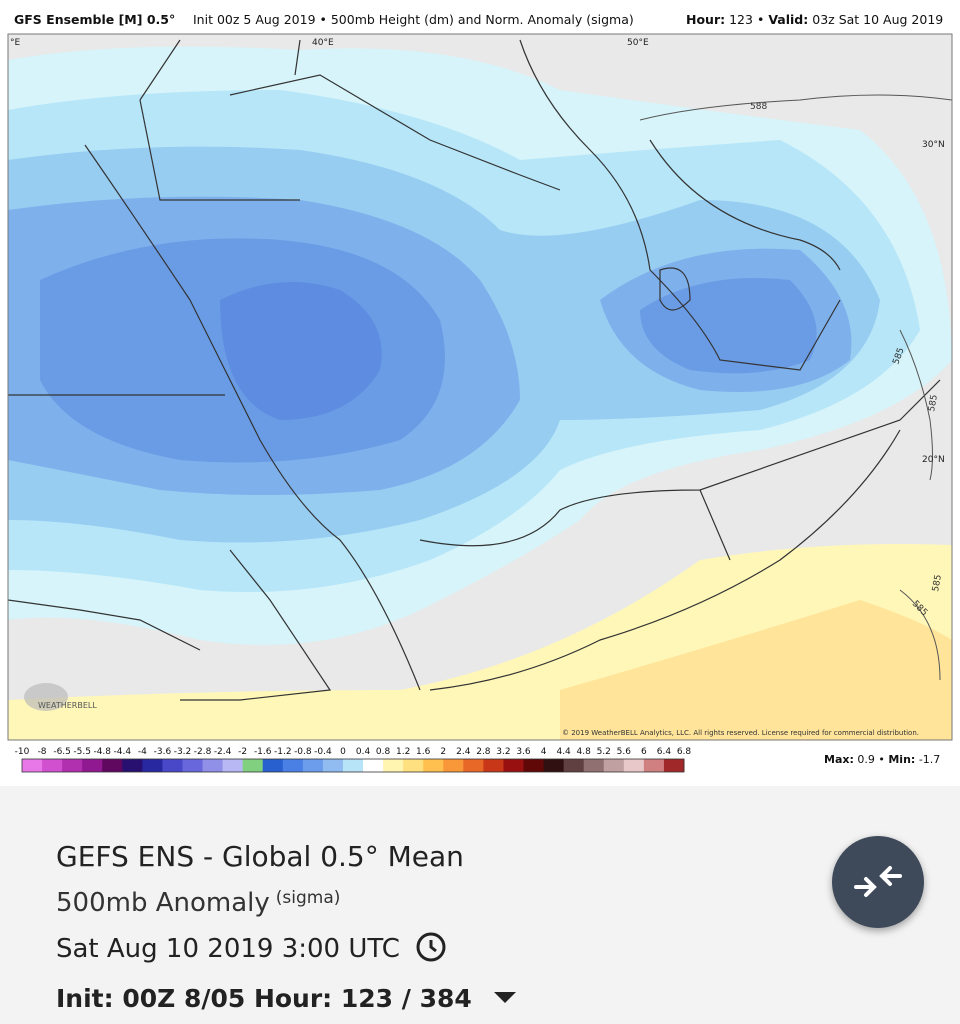  I want to click on colorbar-label: -2.4, so click(223, 752).